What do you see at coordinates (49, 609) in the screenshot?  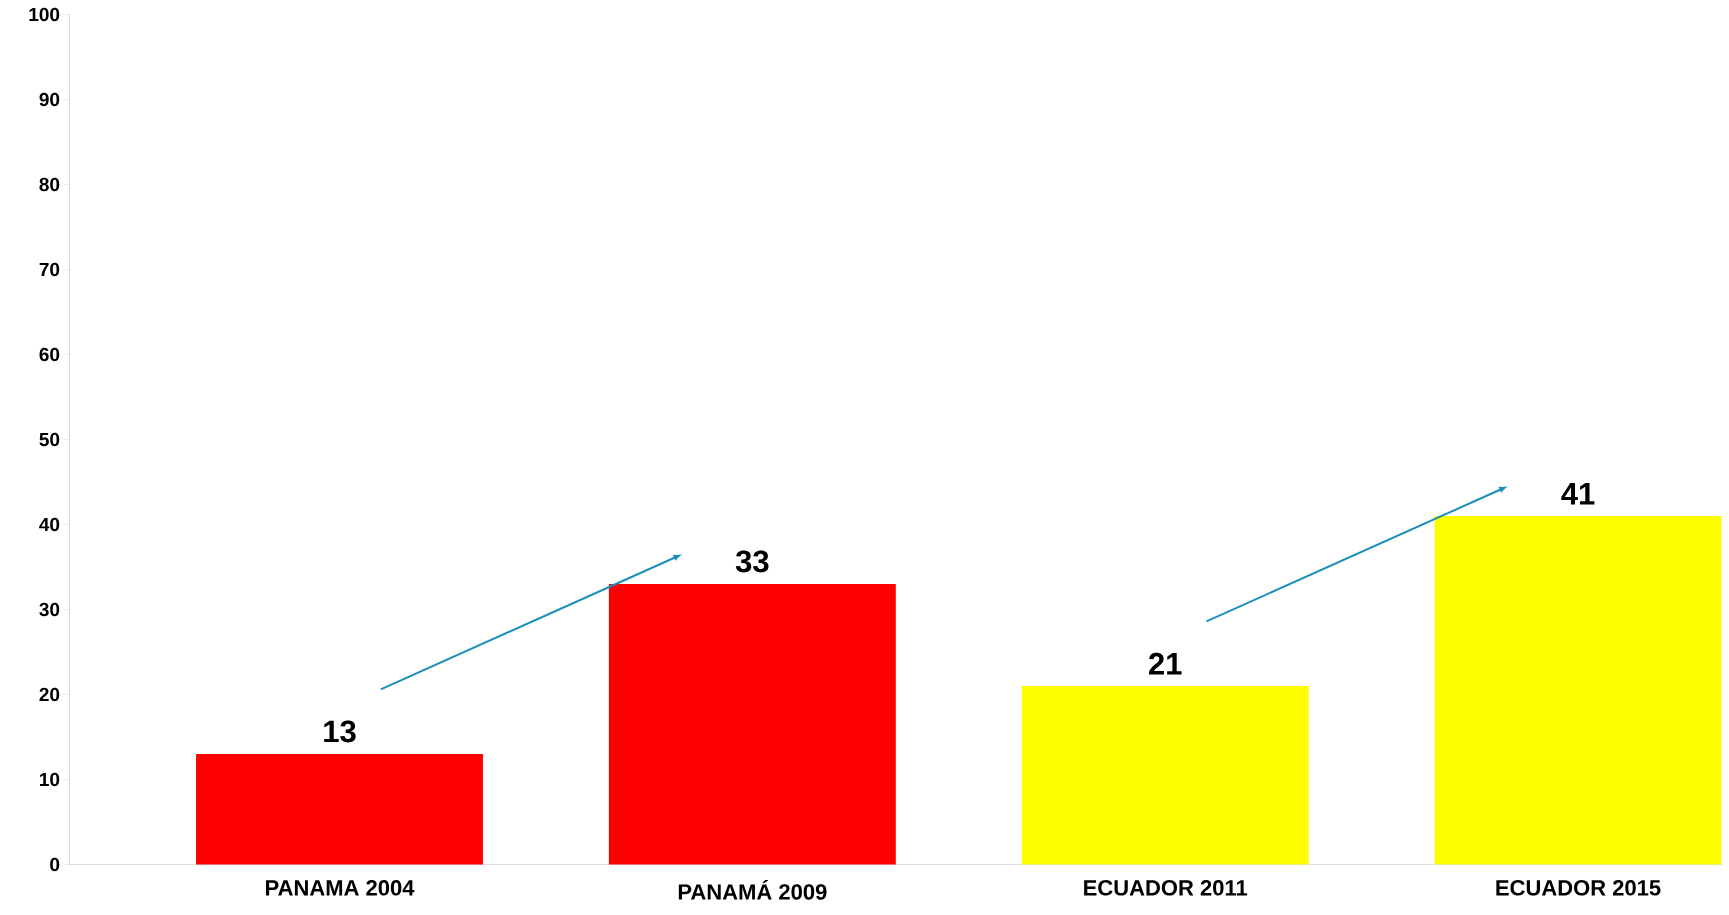 I see `y-tick-label: 30` at bounding box center [49, 609].